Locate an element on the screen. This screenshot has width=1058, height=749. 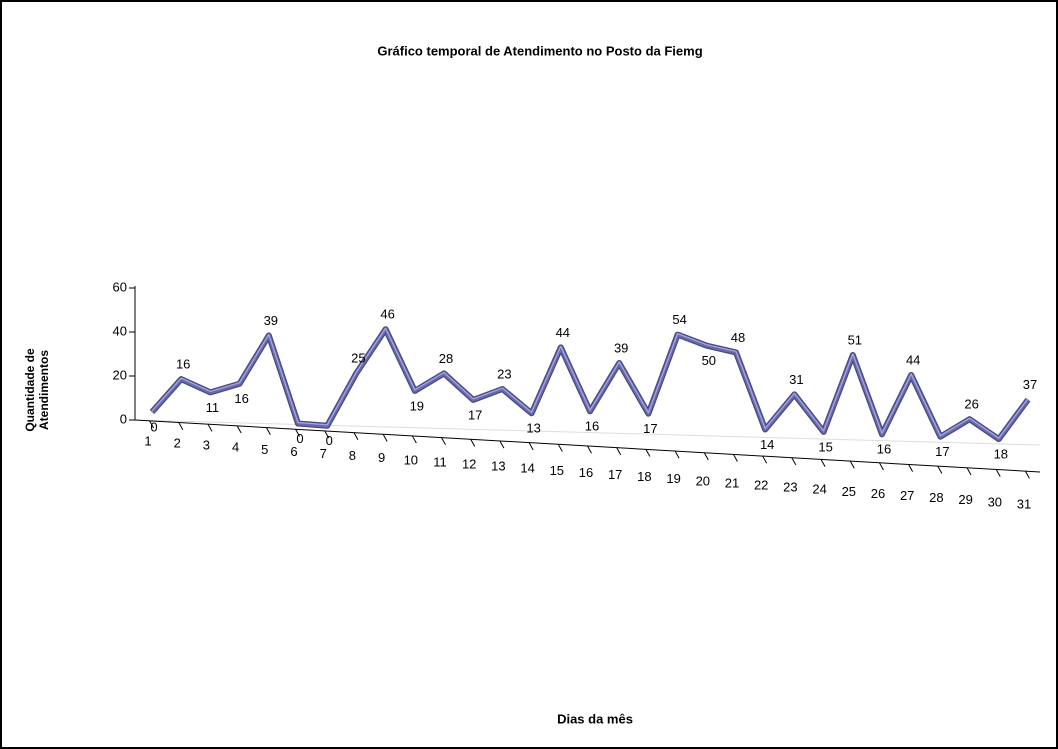
x-tick-label: 27 is located at coordinates (907, 495).